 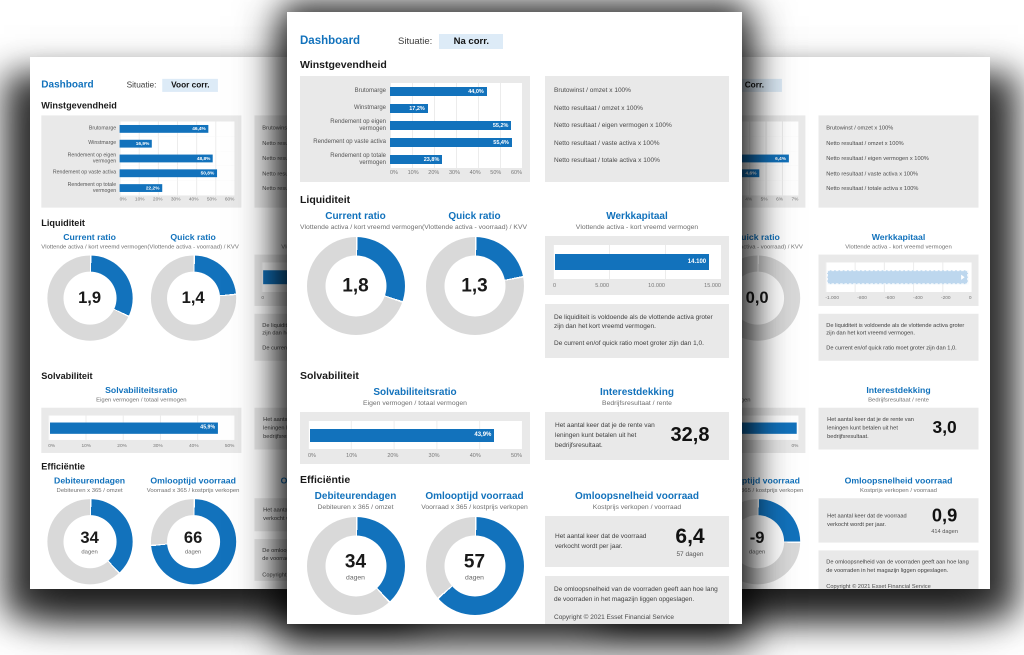 I want to click on bar: 23,8%, so click(x=416, y=159).